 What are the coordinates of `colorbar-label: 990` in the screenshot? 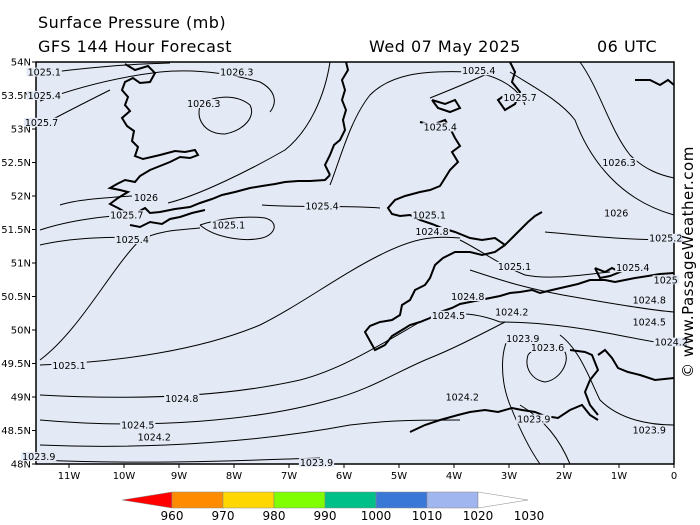 It's located at (325, 516).